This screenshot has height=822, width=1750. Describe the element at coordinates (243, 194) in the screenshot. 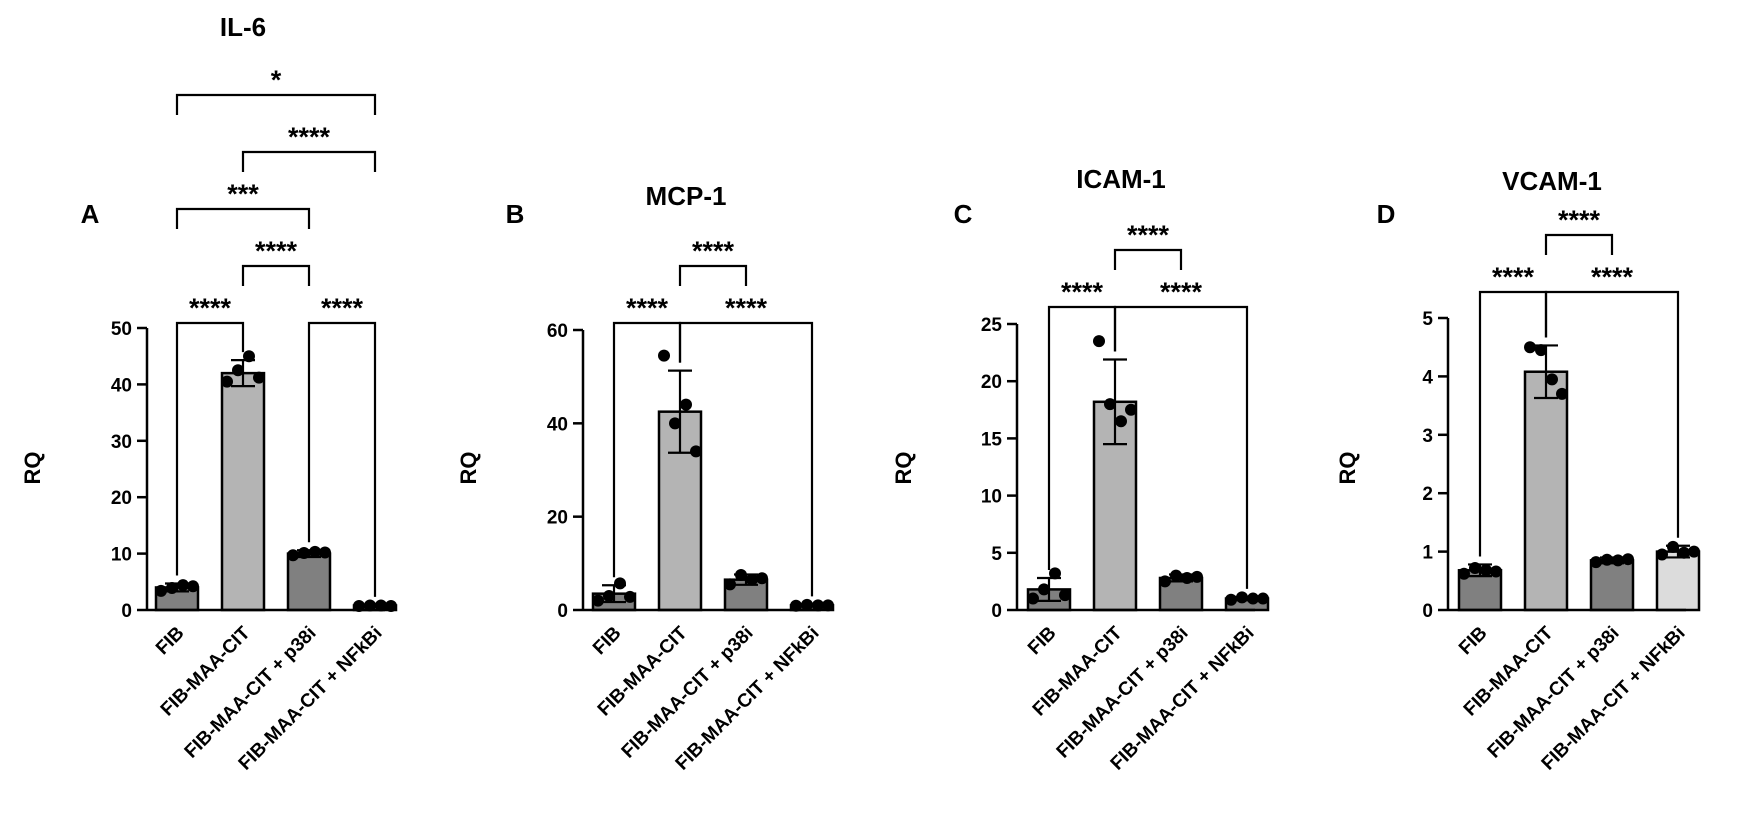

I see `significance-label: ***` at that location.